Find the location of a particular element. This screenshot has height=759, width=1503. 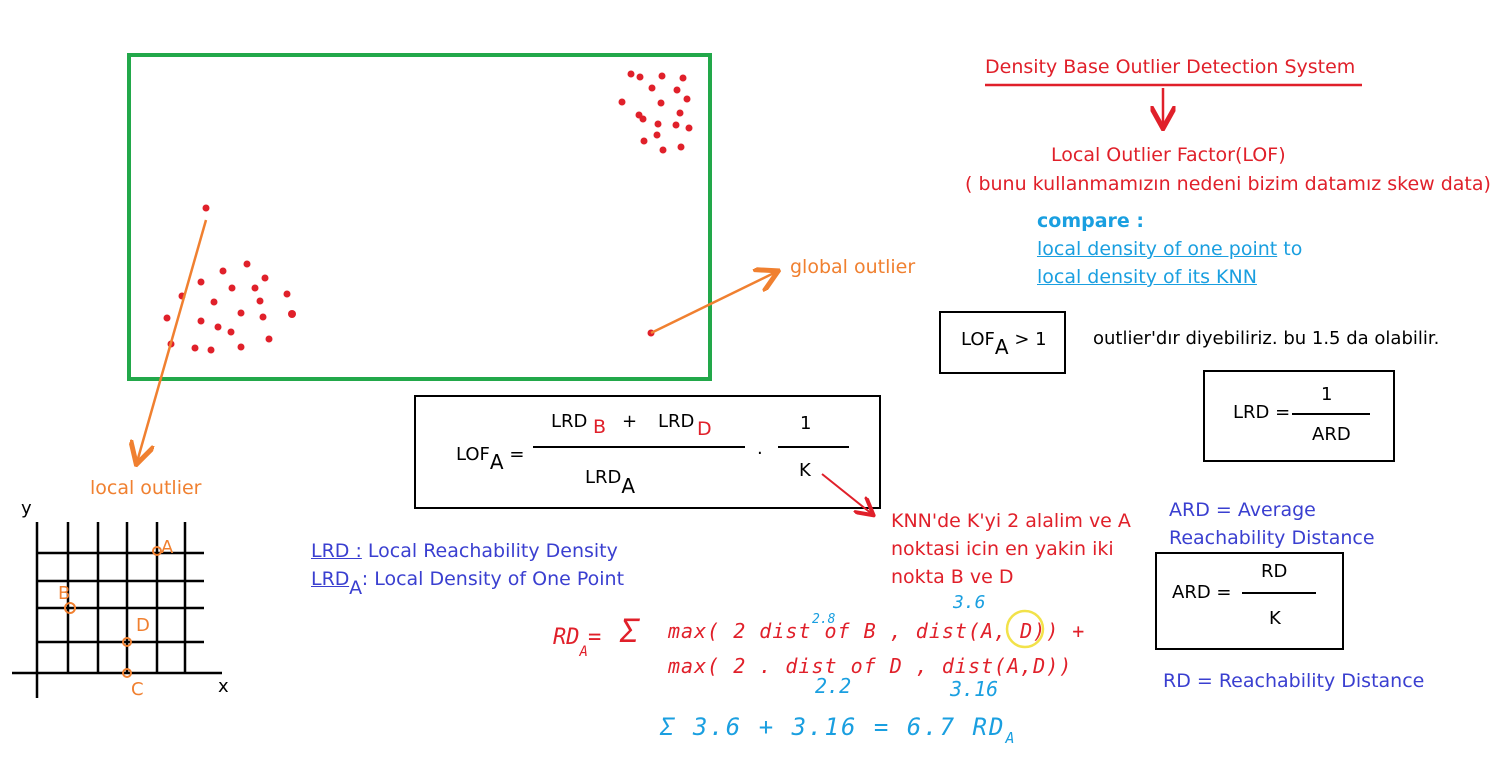

lof-rule-expression: LOFA > 1 is located at coordinates (1004, 343).